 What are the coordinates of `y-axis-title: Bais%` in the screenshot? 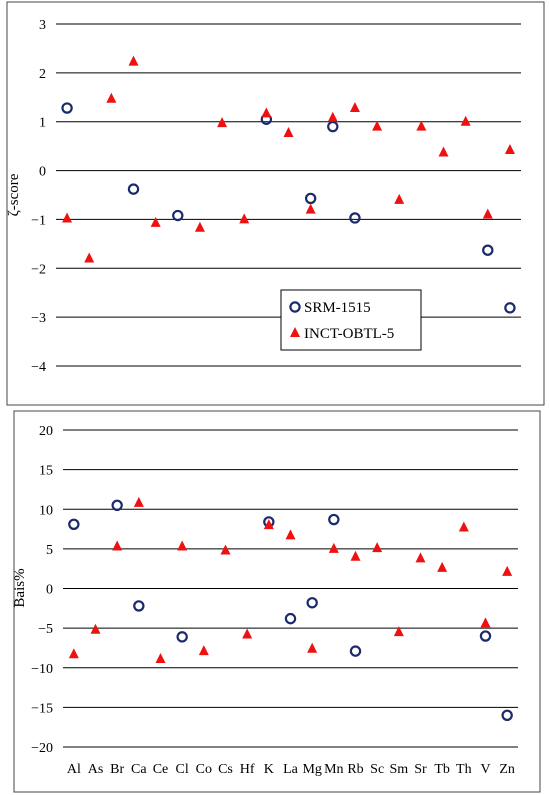 It's located at (20, 587).